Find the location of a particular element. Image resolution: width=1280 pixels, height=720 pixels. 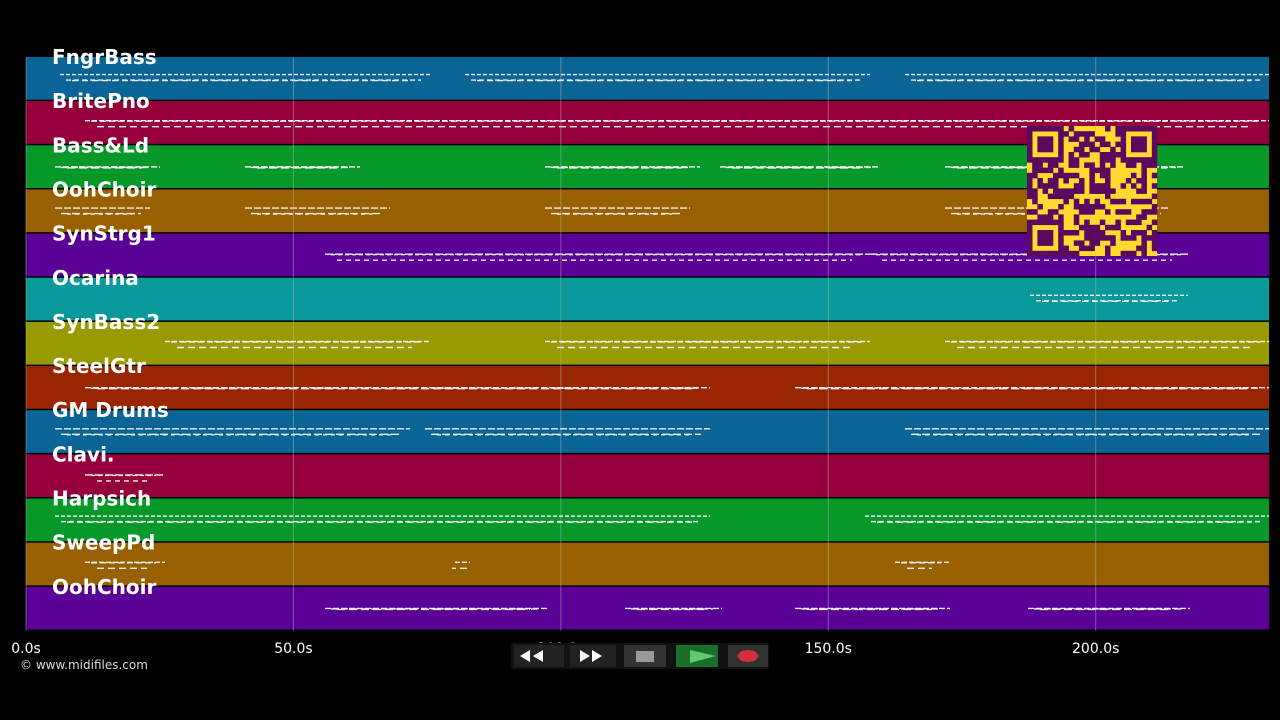

x-tick-label: 50.0s is located at coordinates (293, 649).